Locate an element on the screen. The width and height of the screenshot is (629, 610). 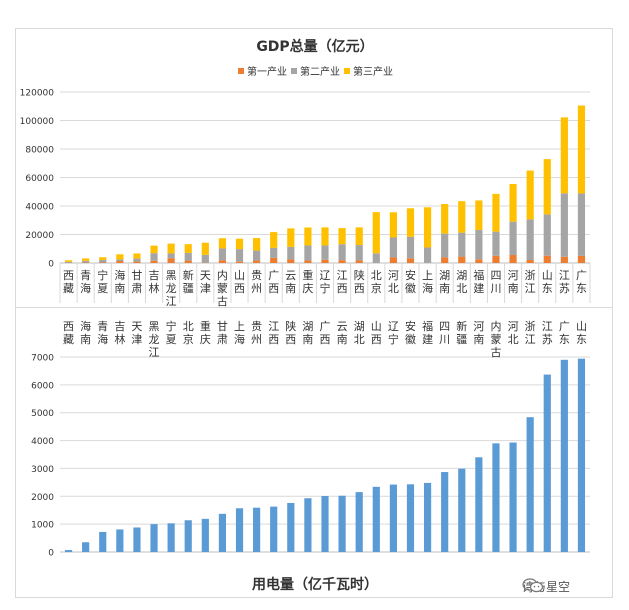
x-tick-label: 宁 is located at coordinates (171, 326).